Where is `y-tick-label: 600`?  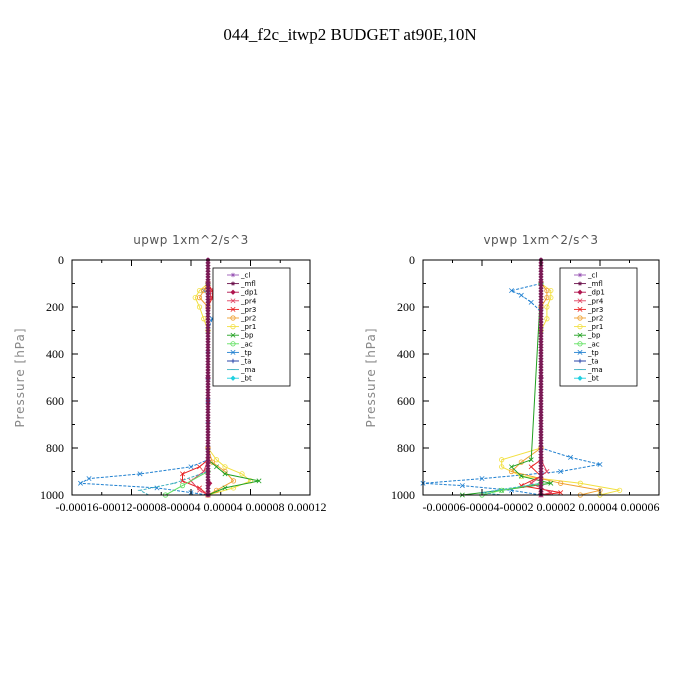
y-tick-label: 600 is located at coordinates (55, 401).